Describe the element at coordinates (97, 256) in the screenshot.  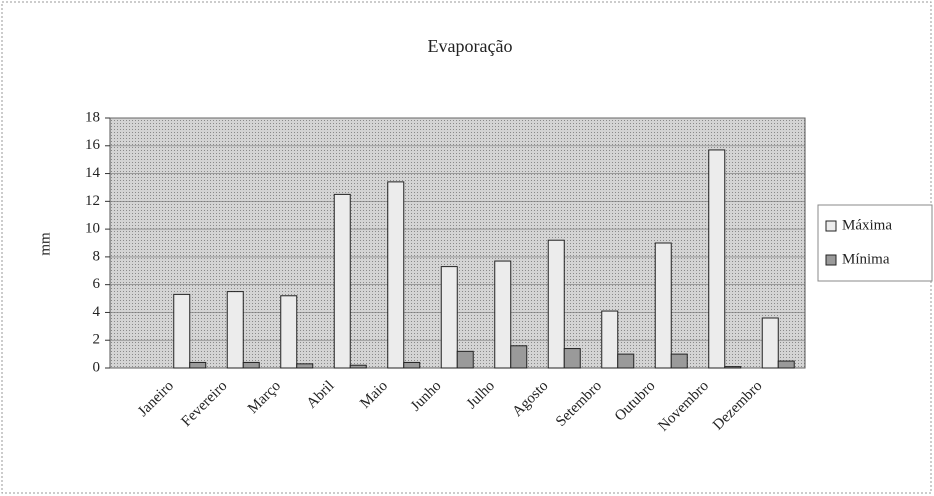
I see `y-tick-label: 8` at that location.